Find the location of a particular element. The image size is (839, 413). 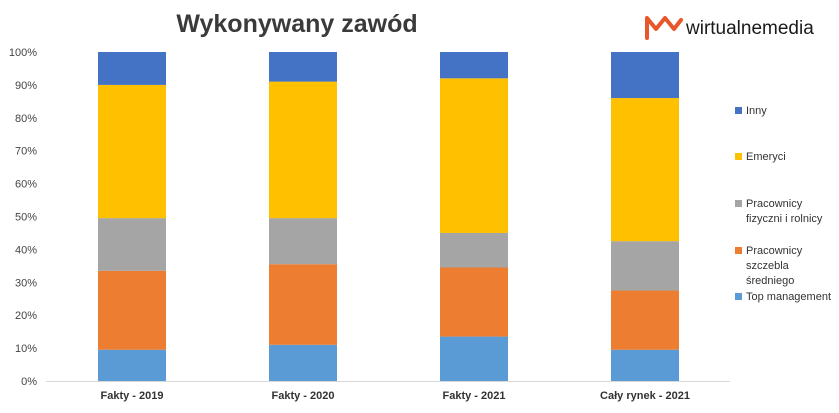

y-tick-label: 100% is located at coordinates (23, 53).